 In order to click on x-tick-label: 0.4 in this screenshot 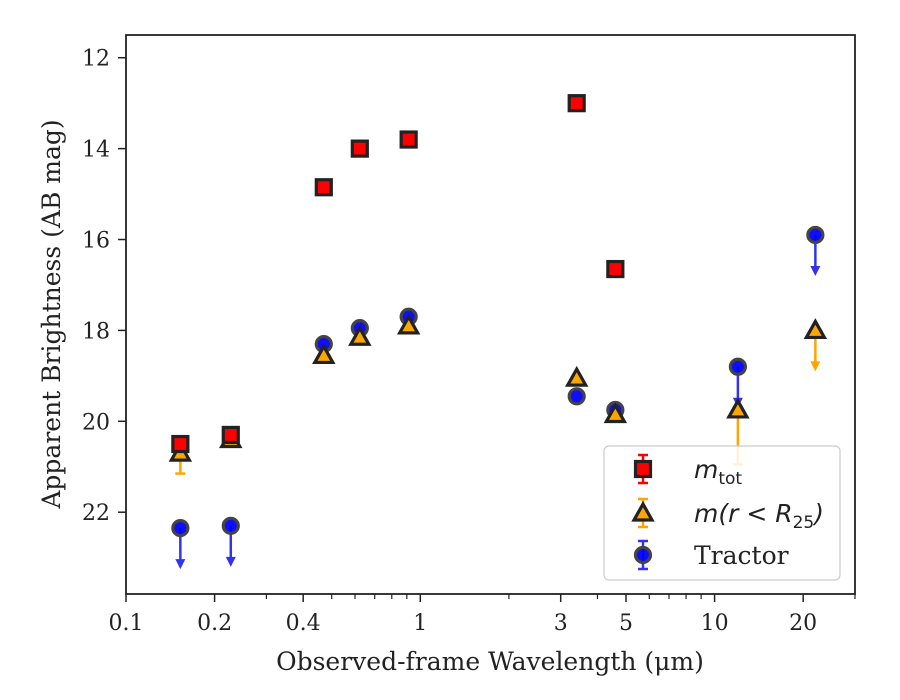, I will do `click(303, 623)`.